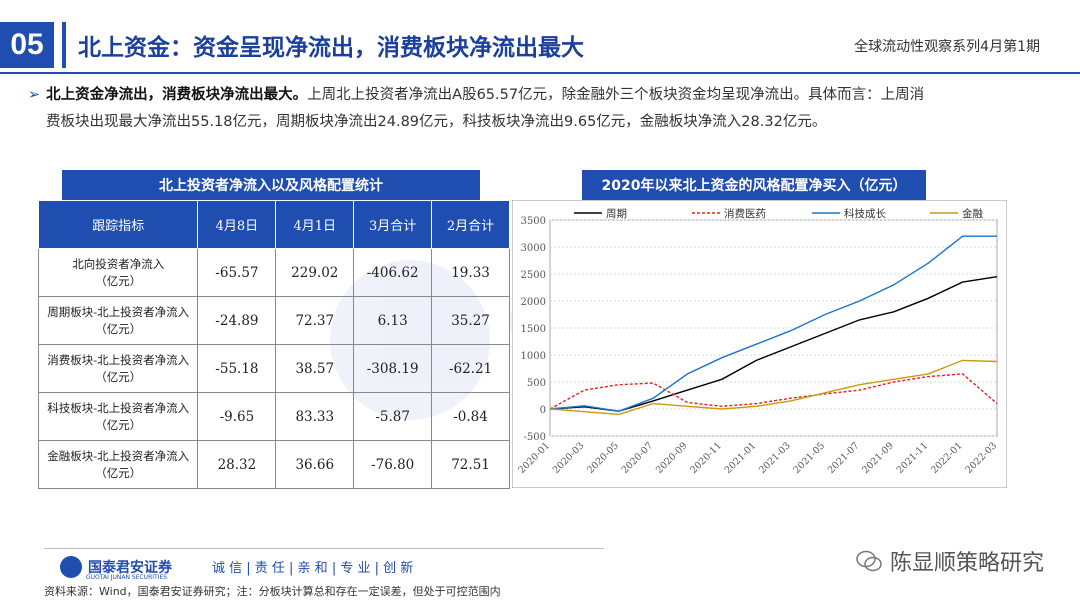  What do you see at coordinates (540, 73) in the screenshot?
I see `header-divider` at bounding box center [540, 73].